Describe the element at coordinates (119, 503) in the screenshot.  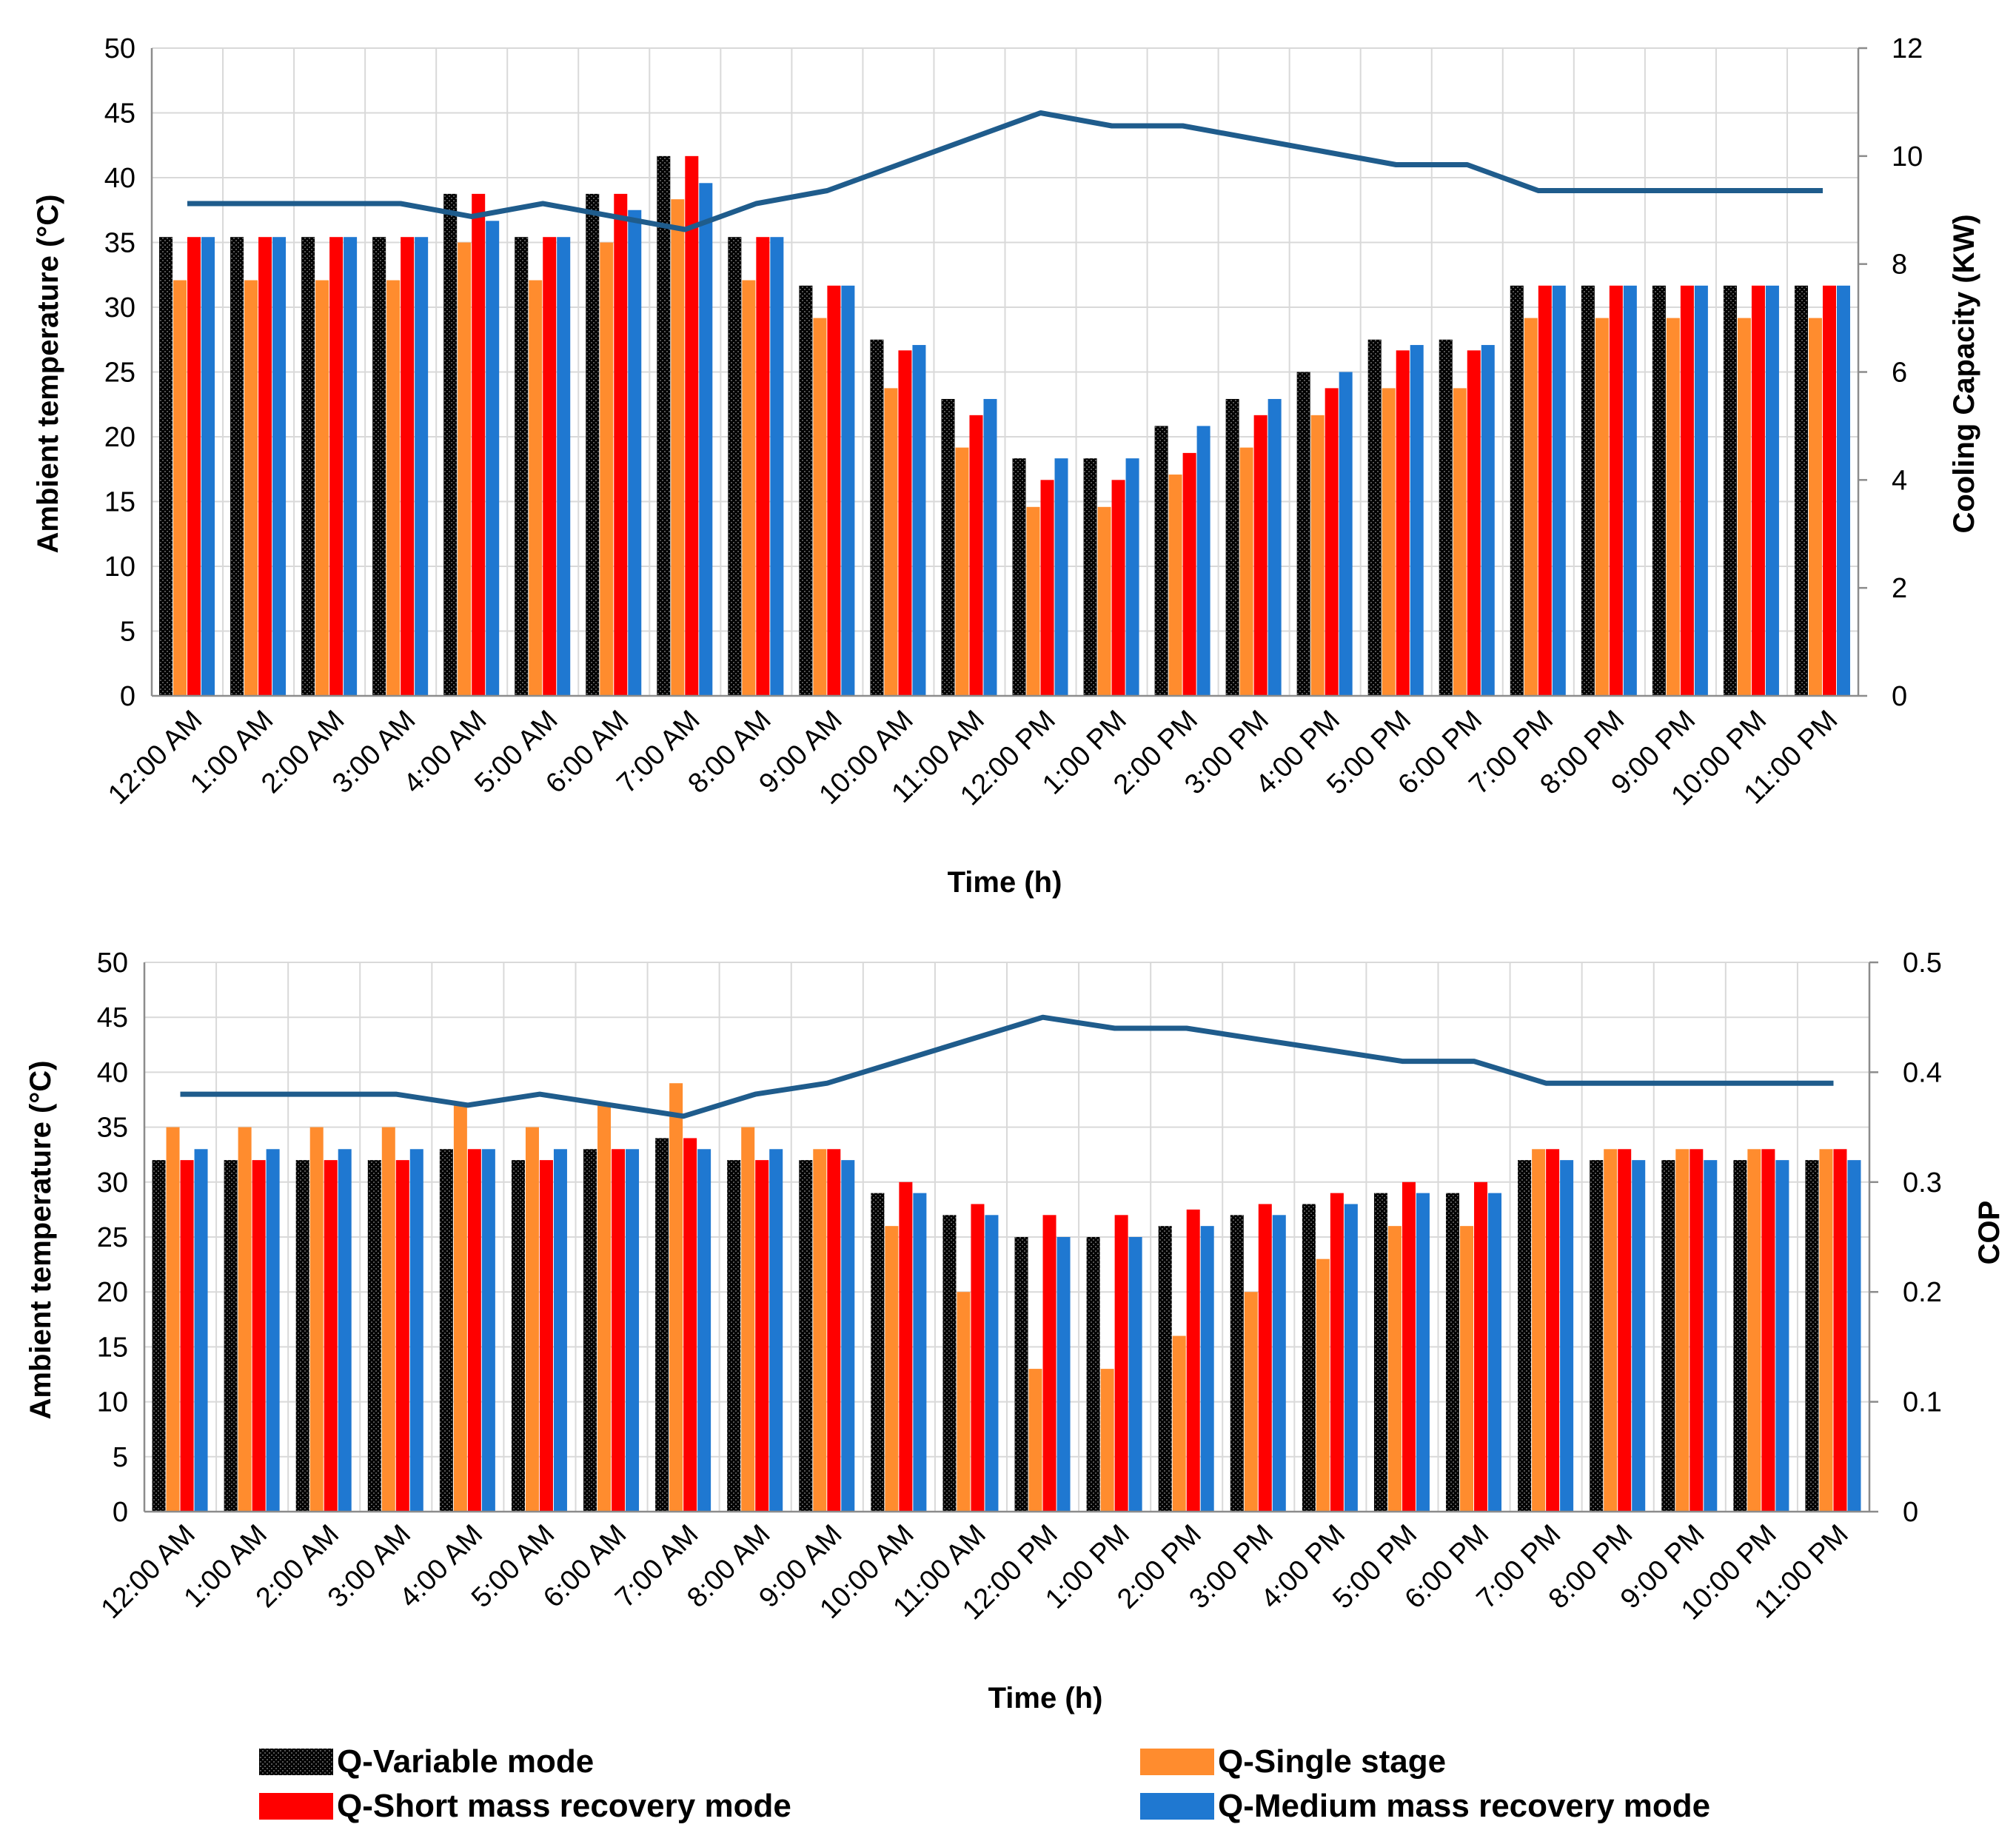
I see `chart-top-y-tick-label: 15` at that location.